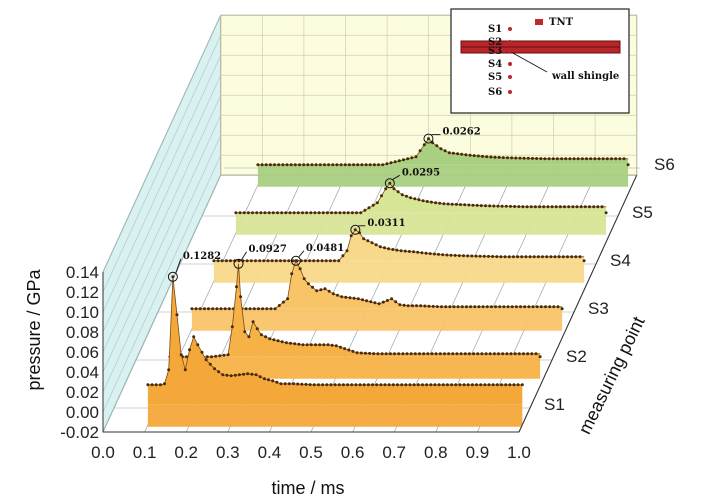  What do you see at coordinates (495, 42) in the screenshot?
I see `inset-point-label: S2` at bounding box center [495, 42].